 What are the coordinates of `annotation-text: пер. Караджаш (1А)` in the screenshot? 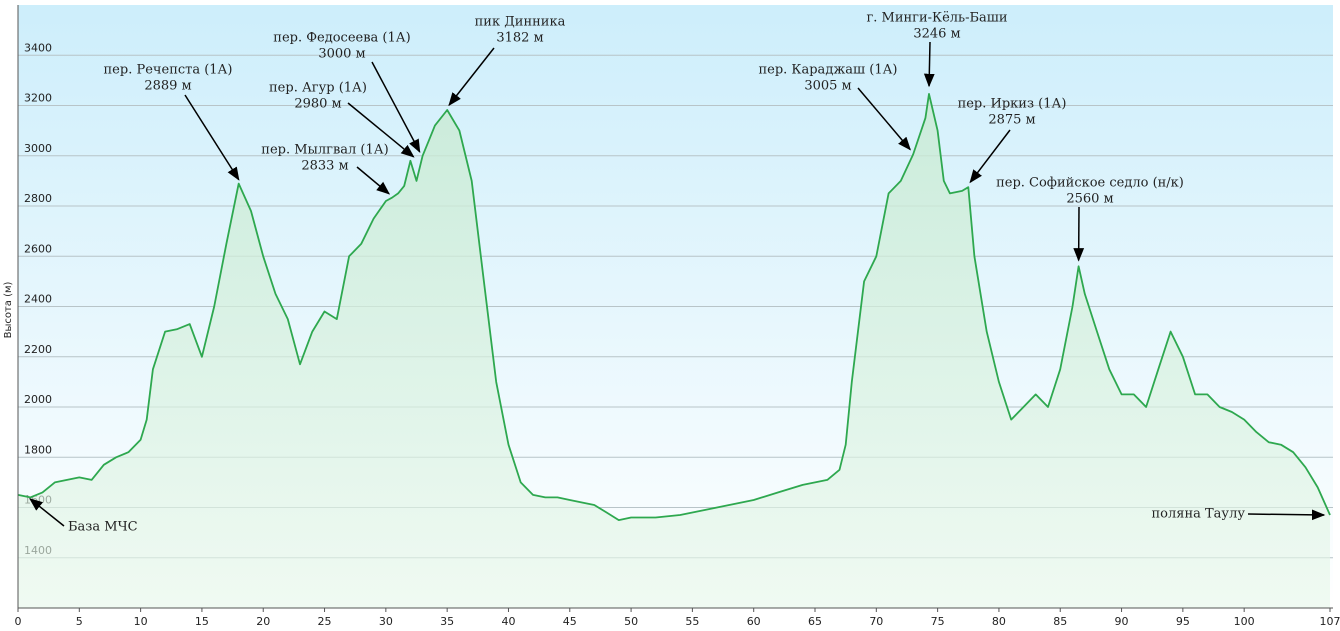 It's located at (827, 70).